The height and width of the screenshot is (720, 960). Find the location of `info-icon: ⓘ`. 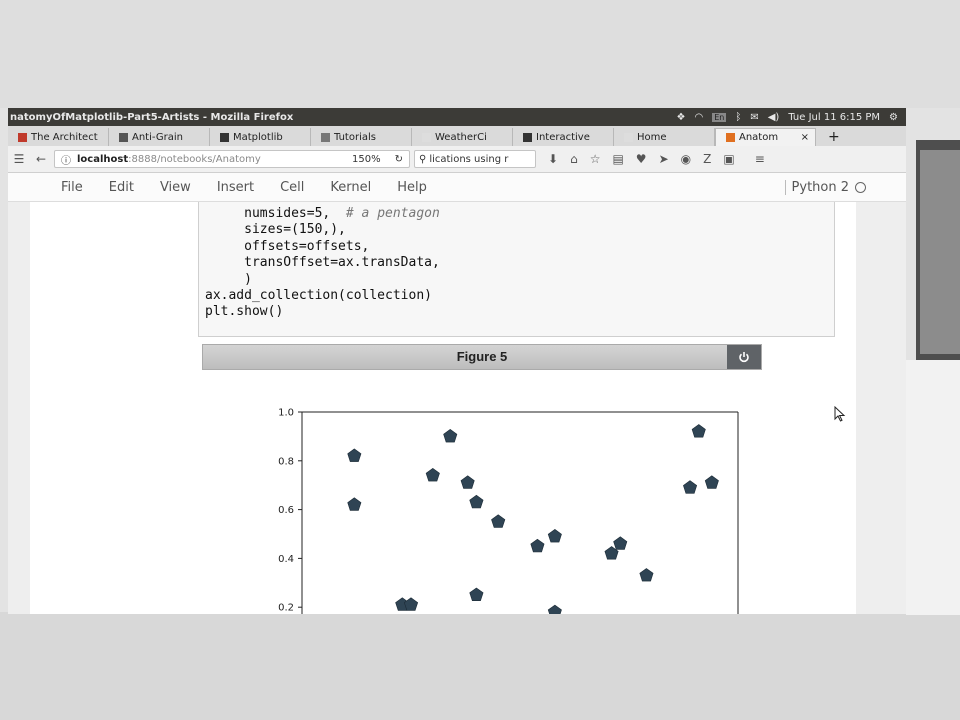

info-icon: ⓘ is located at coordinates (66, 161).